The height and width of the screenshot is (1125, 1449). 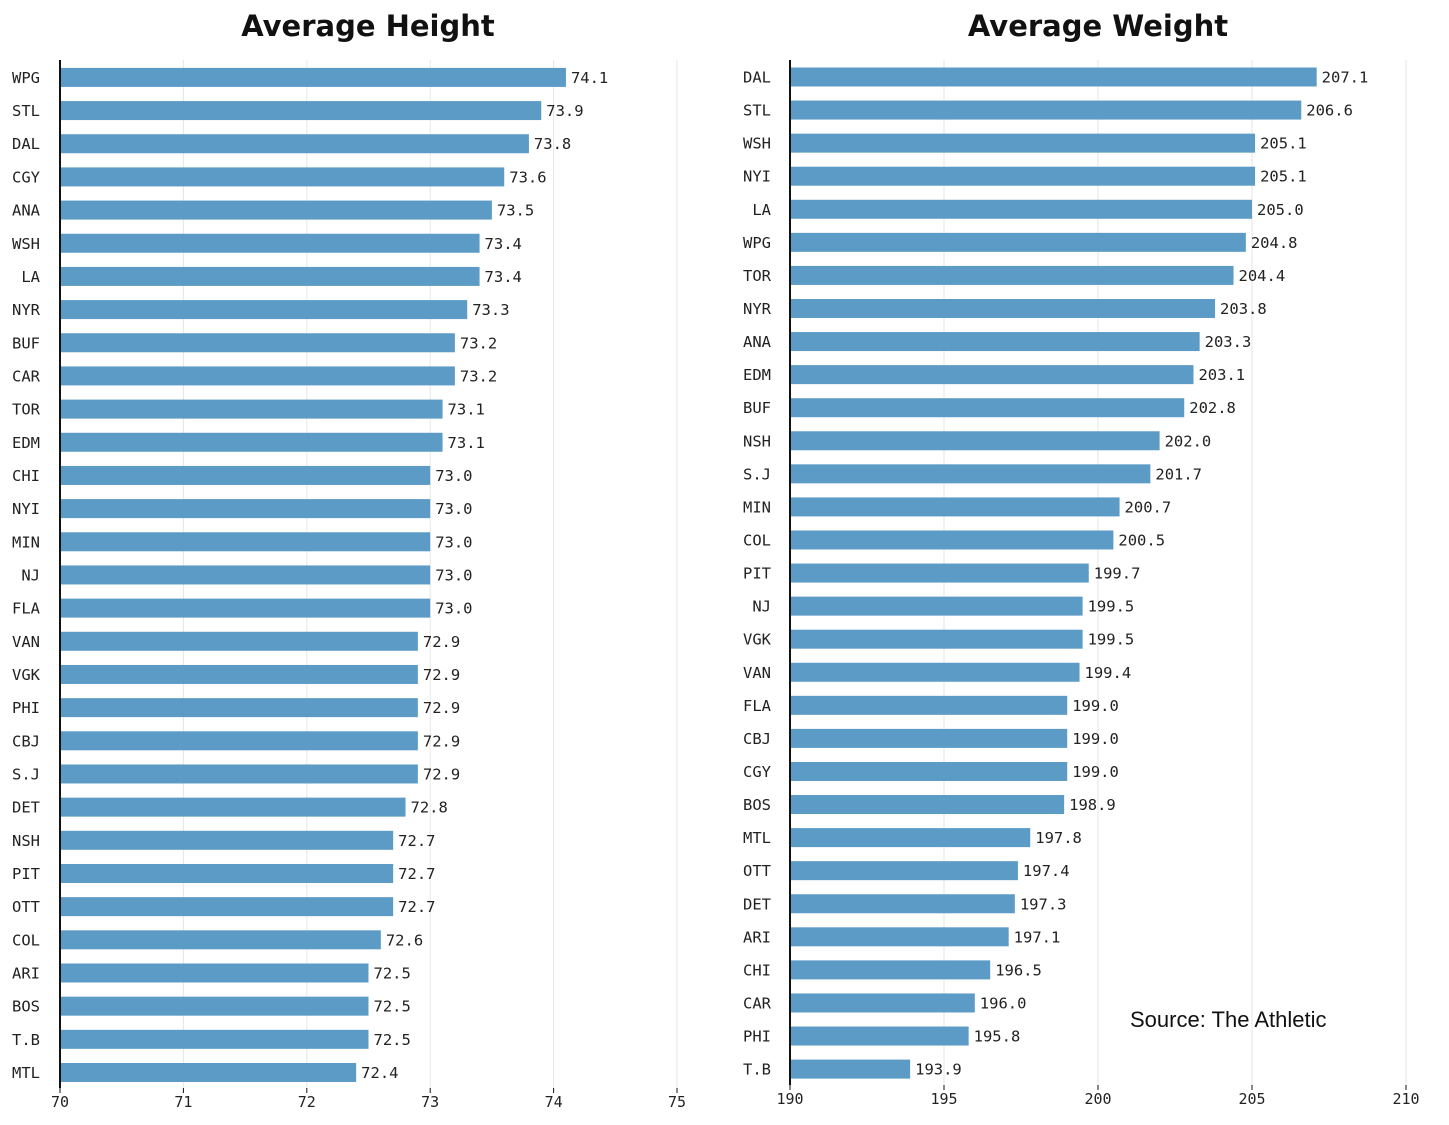 What do you see at coordinates (936, 606) in the screenshot?
I see `weight-bar-NJ` at bounding box center [936, 606].